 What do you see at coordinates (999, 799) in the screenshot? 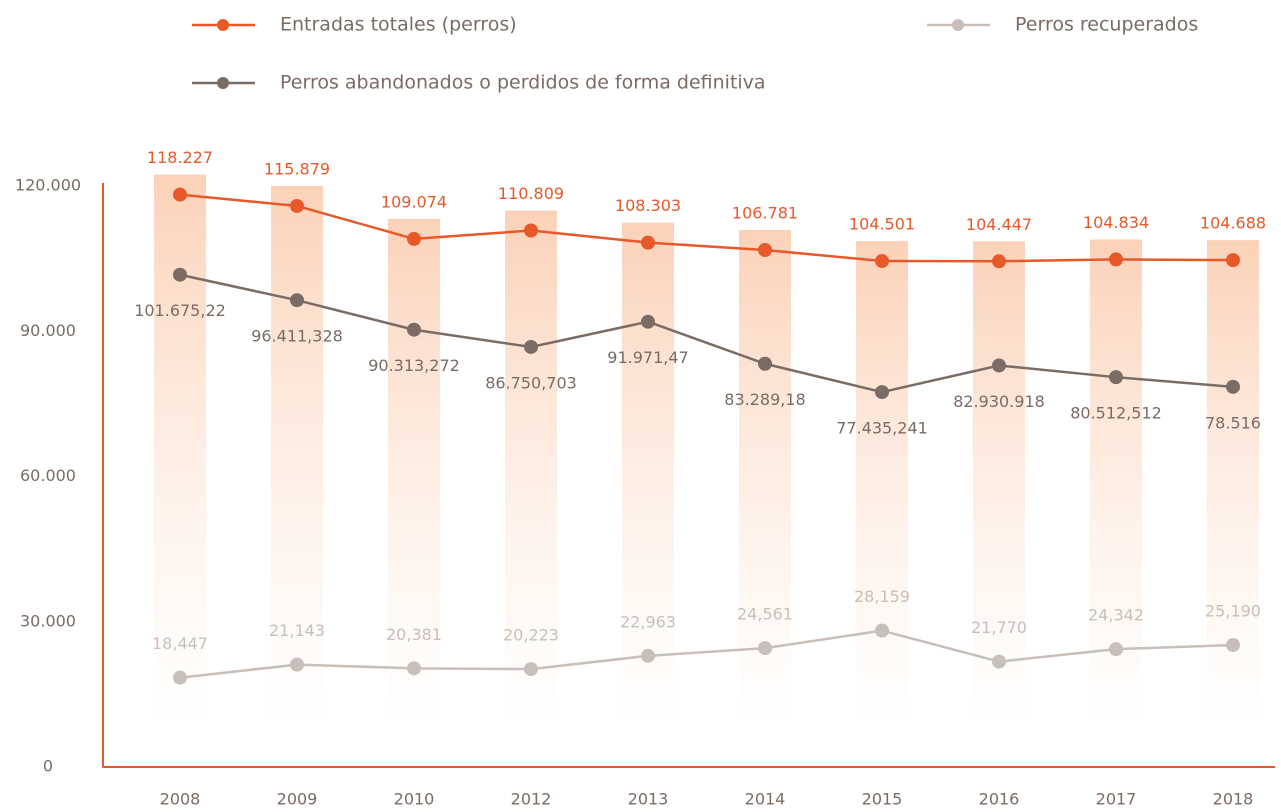
I see `x-tick-label: 2016` at bounding box center [999, 799].